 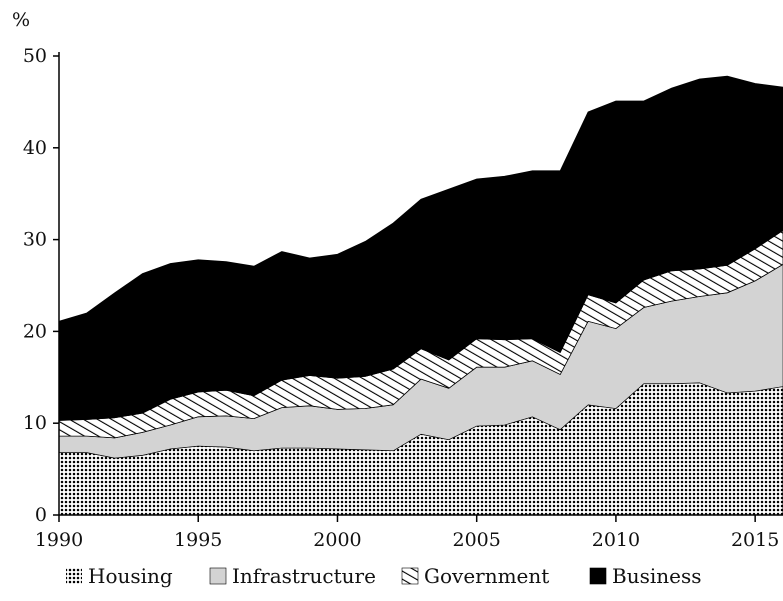 What do you see at coordinates (41, 515) in the screenshot?
I see `y-tick-label: 0` at bounding box center [41, 515].